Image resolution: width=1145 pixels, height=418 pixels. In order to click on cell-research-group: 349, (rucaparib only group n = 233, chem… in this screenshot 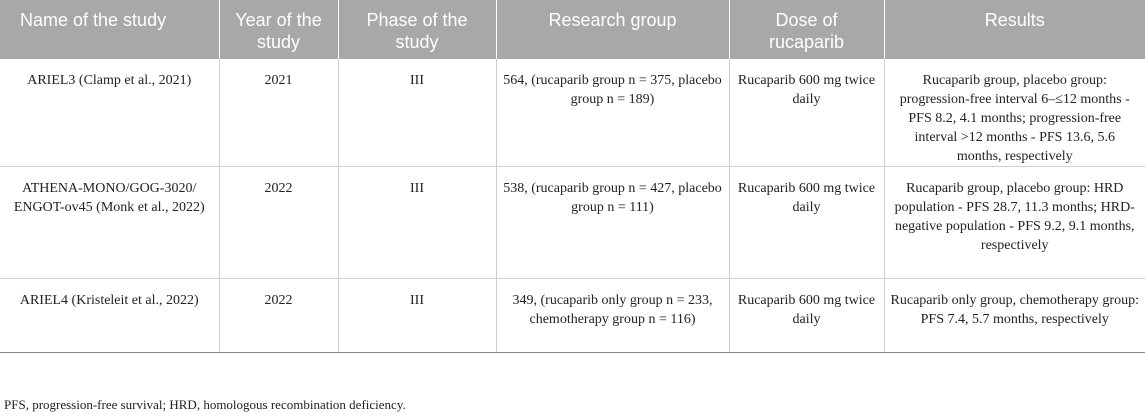, I will do `click(613, 315)`.